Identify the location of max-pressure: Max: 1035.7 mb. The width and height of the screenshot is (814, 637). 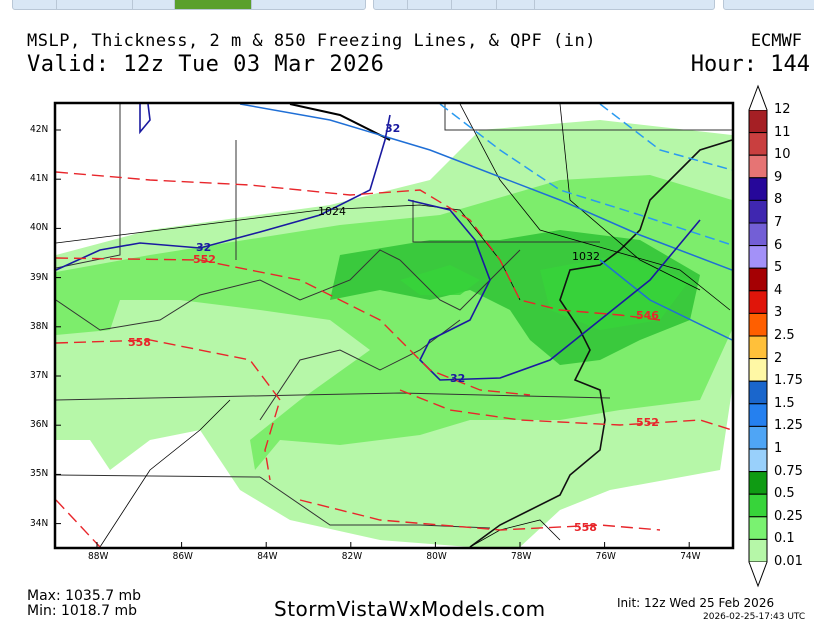
(84, 596).